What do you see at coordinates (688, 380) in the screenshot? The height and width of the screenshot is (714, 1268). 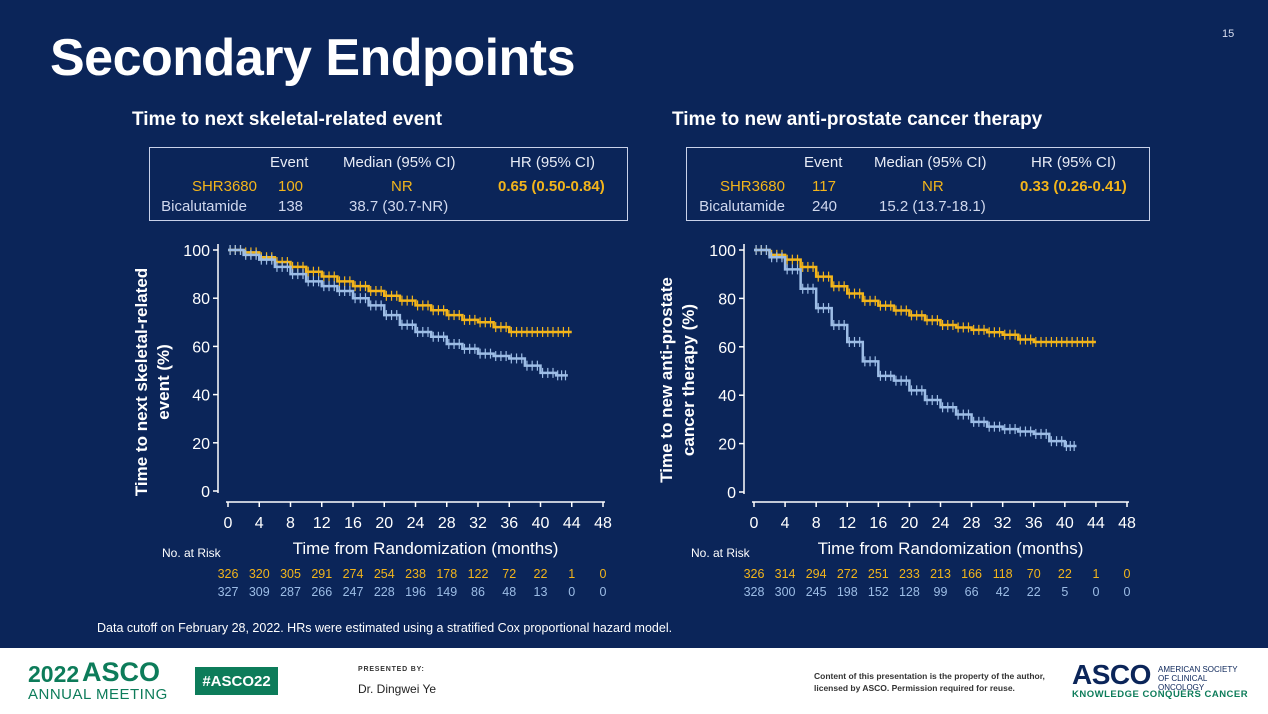 I see `chart2-y-axis-label-line2: cancer therapy (%)` at bounding box center [688, 380].